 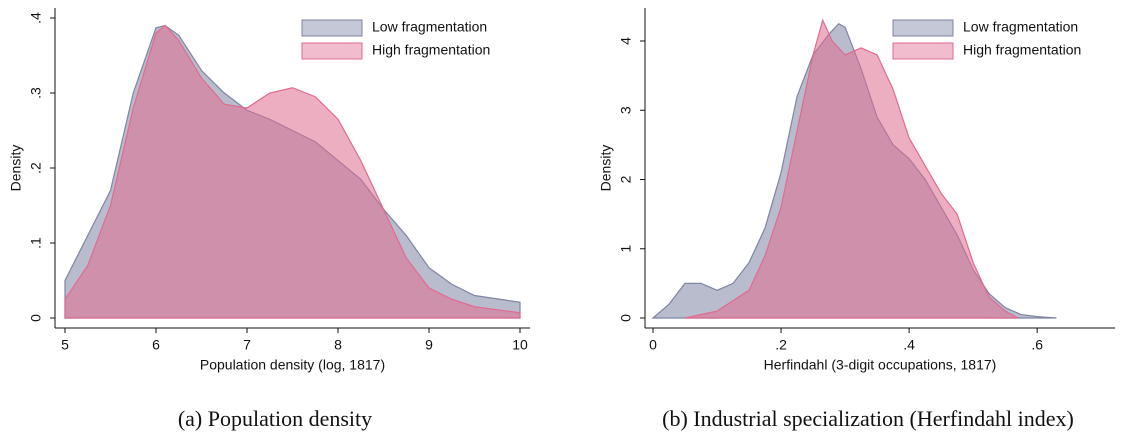 What do you see at coordinates (1037, 345) in the screenshot?
I see `x-tick-label: .6` at bounding box center [1037, 345].